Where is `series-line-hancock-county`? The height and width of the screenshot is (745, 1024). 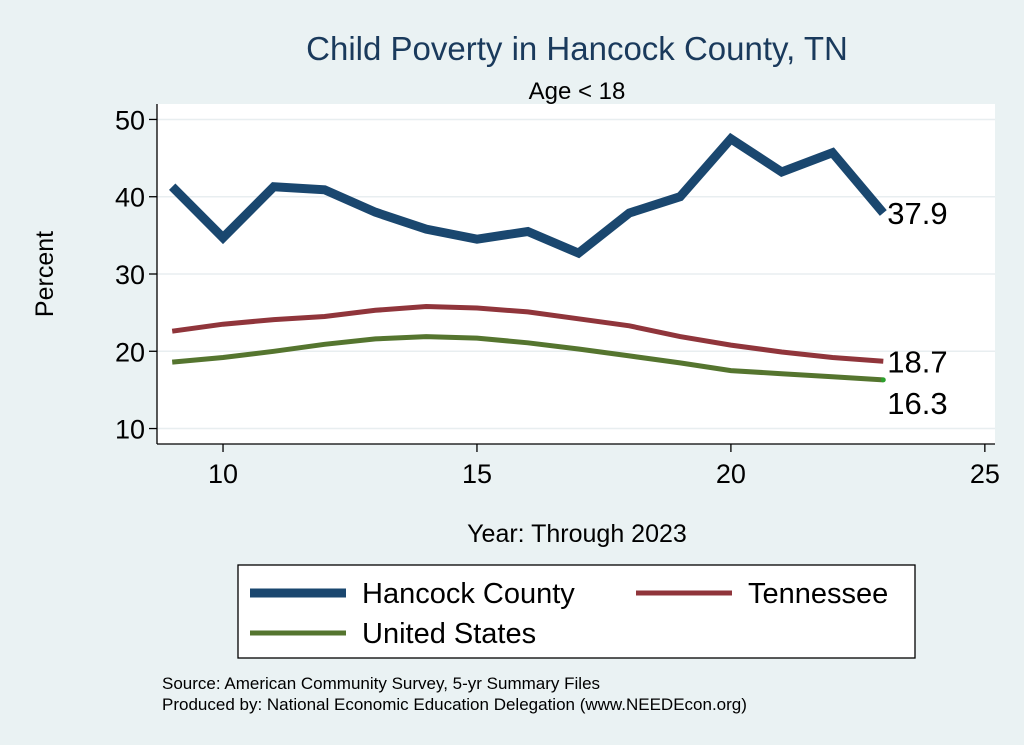
series-line-hancock-county is located at coordinates (528, 195).